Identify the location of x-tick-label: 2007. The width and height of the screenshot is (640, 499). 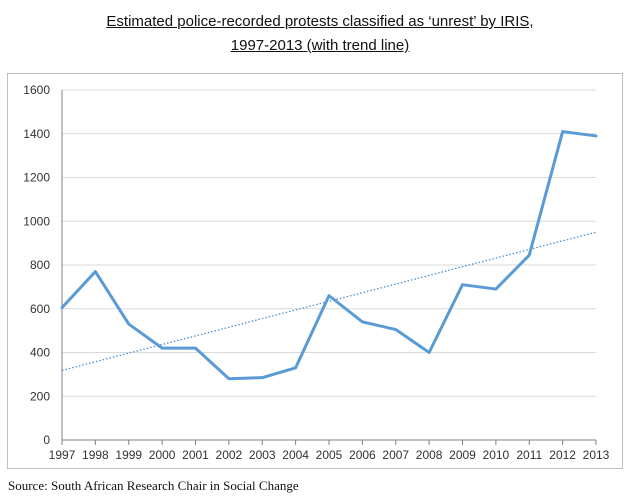
(395, 455).